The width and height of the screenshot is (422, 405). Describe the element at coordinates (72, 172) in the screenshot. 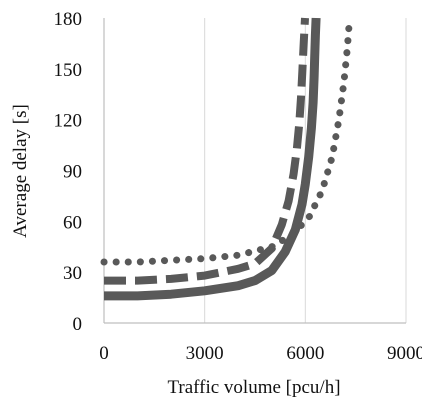

I see `y-tick-label: 90` at that location.